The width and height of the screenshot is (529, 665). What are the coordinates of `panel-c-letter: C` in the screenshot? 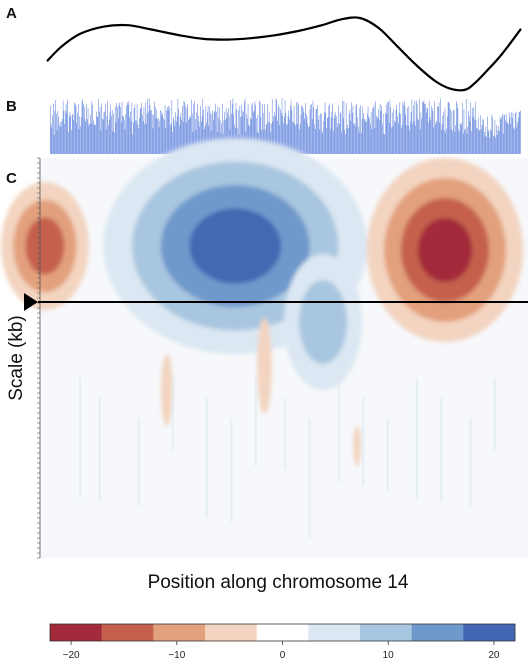 It's located at (11, 178).